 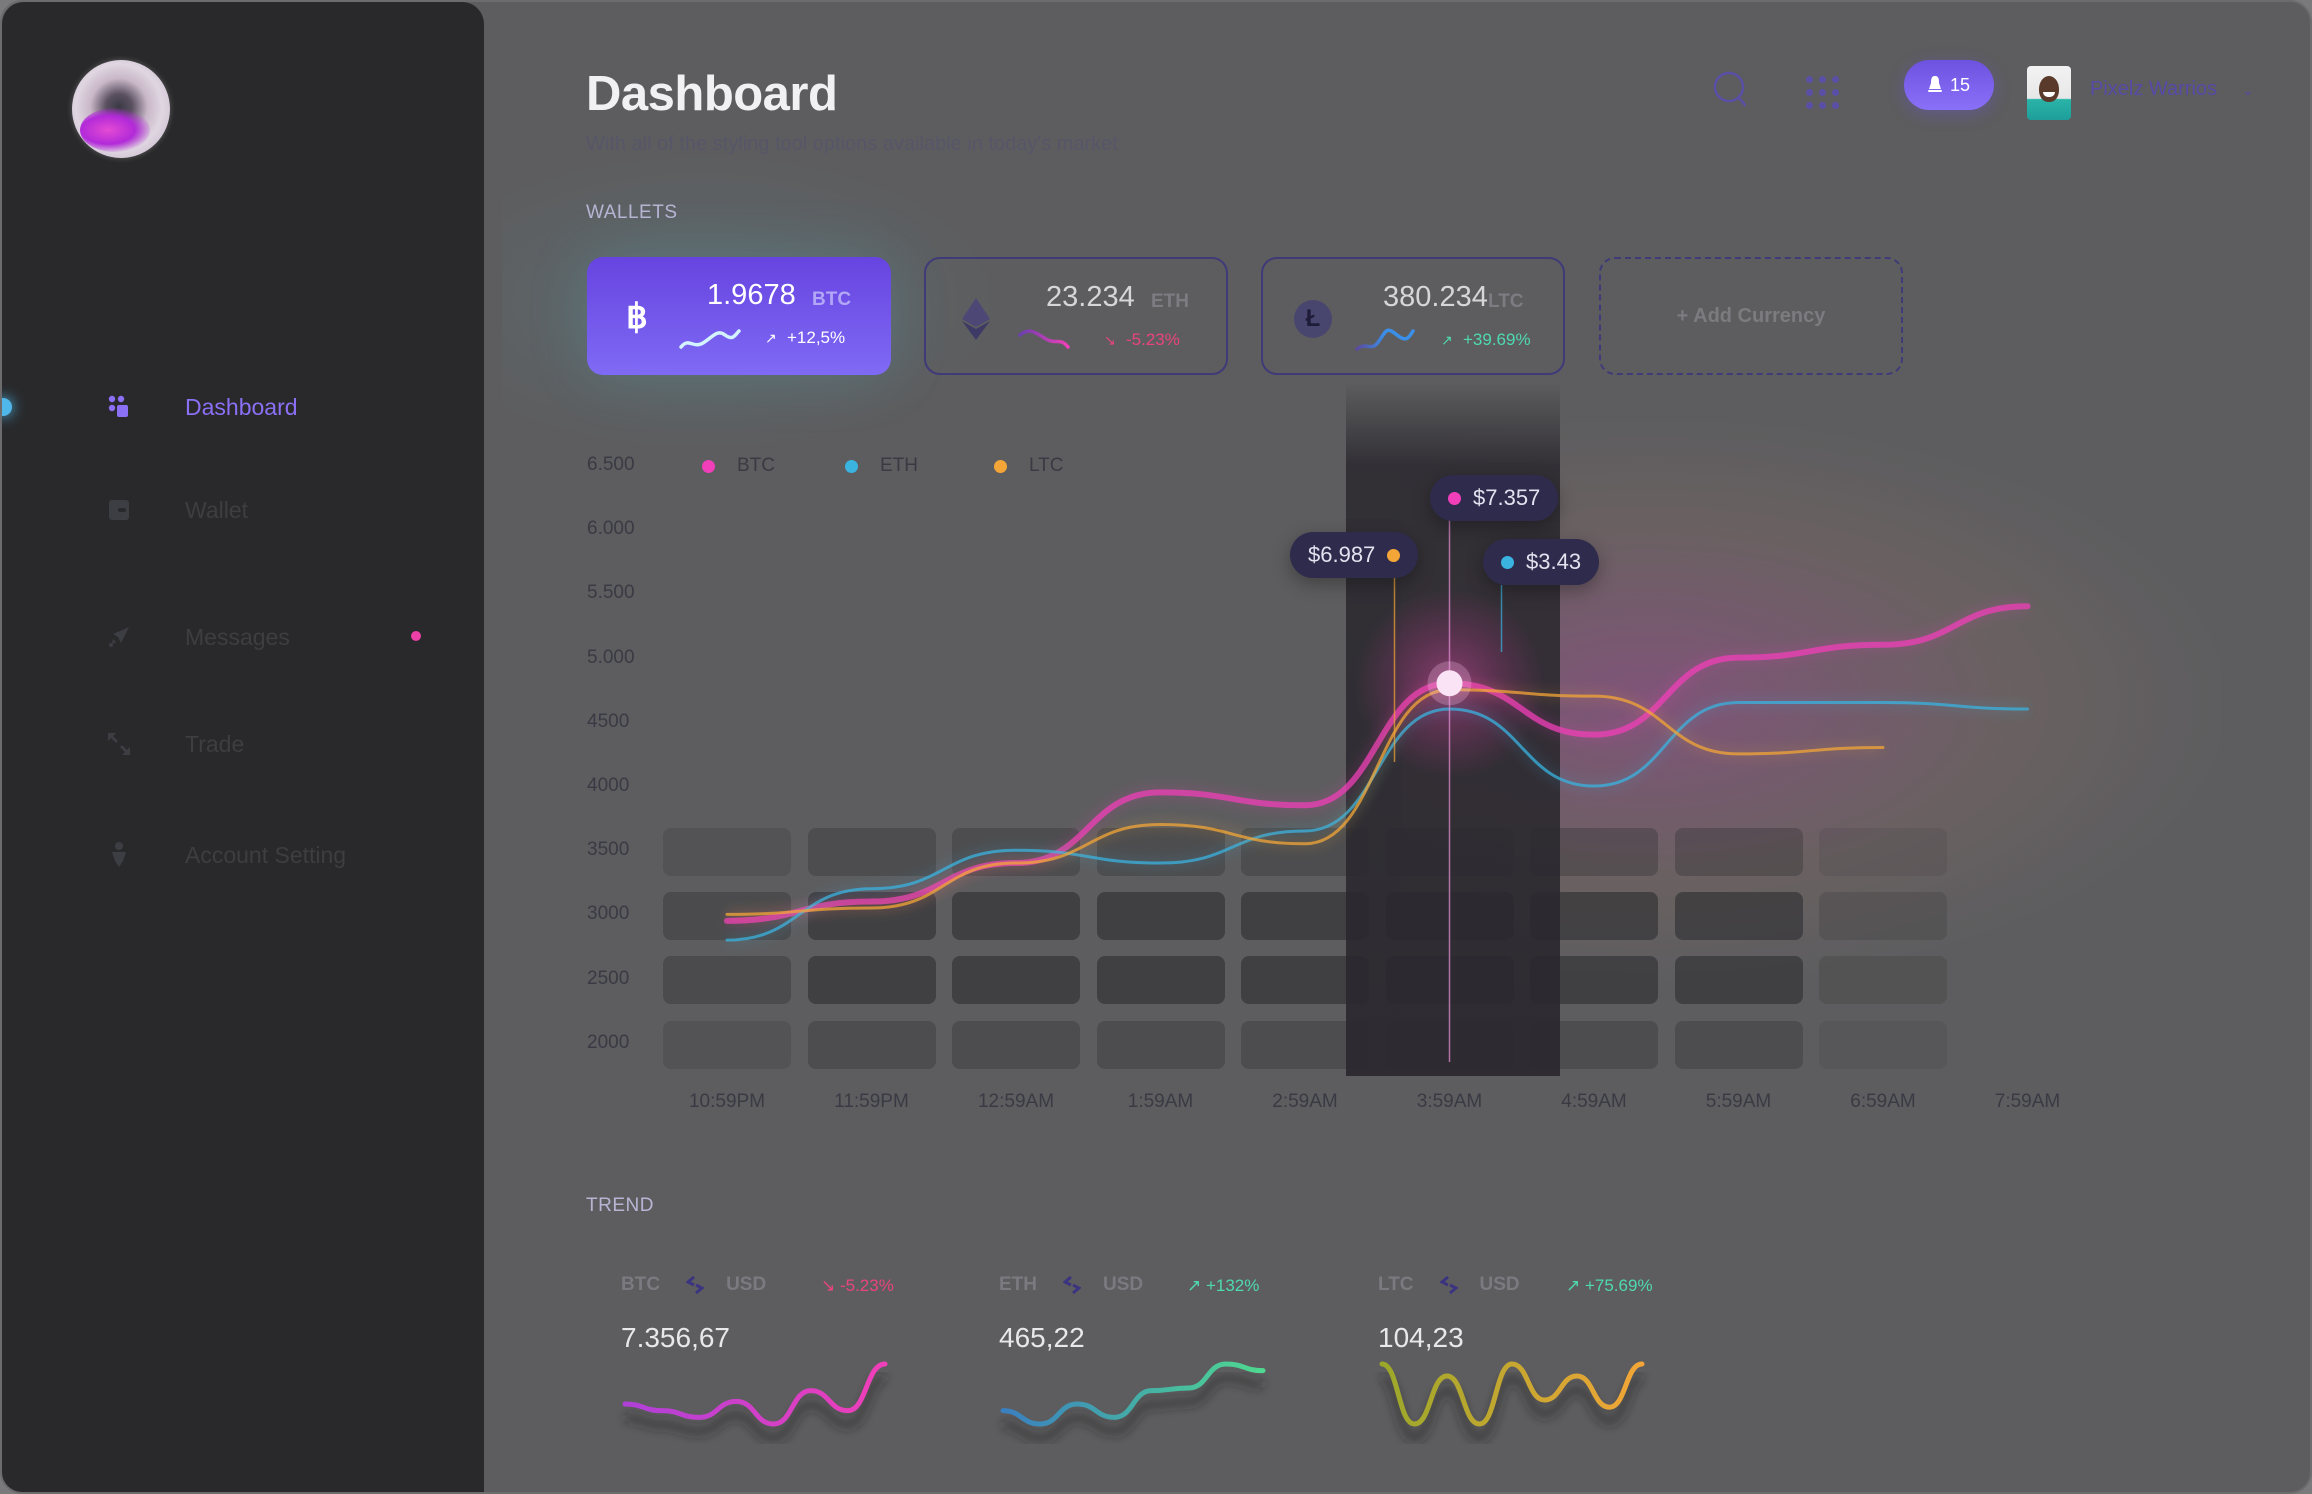 I want to click on tooltip-value: $6.987, so click(x=1342, y=554).